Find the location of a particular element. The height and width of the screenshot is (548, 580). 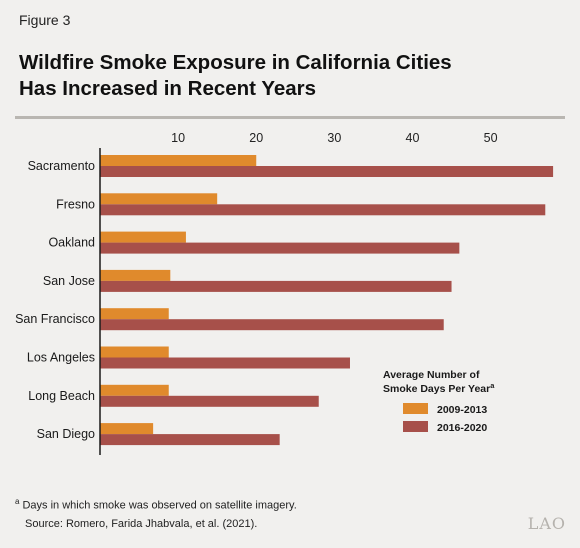

category-label-los-angeles: Los Angeles is located at coordinates (61, 358).